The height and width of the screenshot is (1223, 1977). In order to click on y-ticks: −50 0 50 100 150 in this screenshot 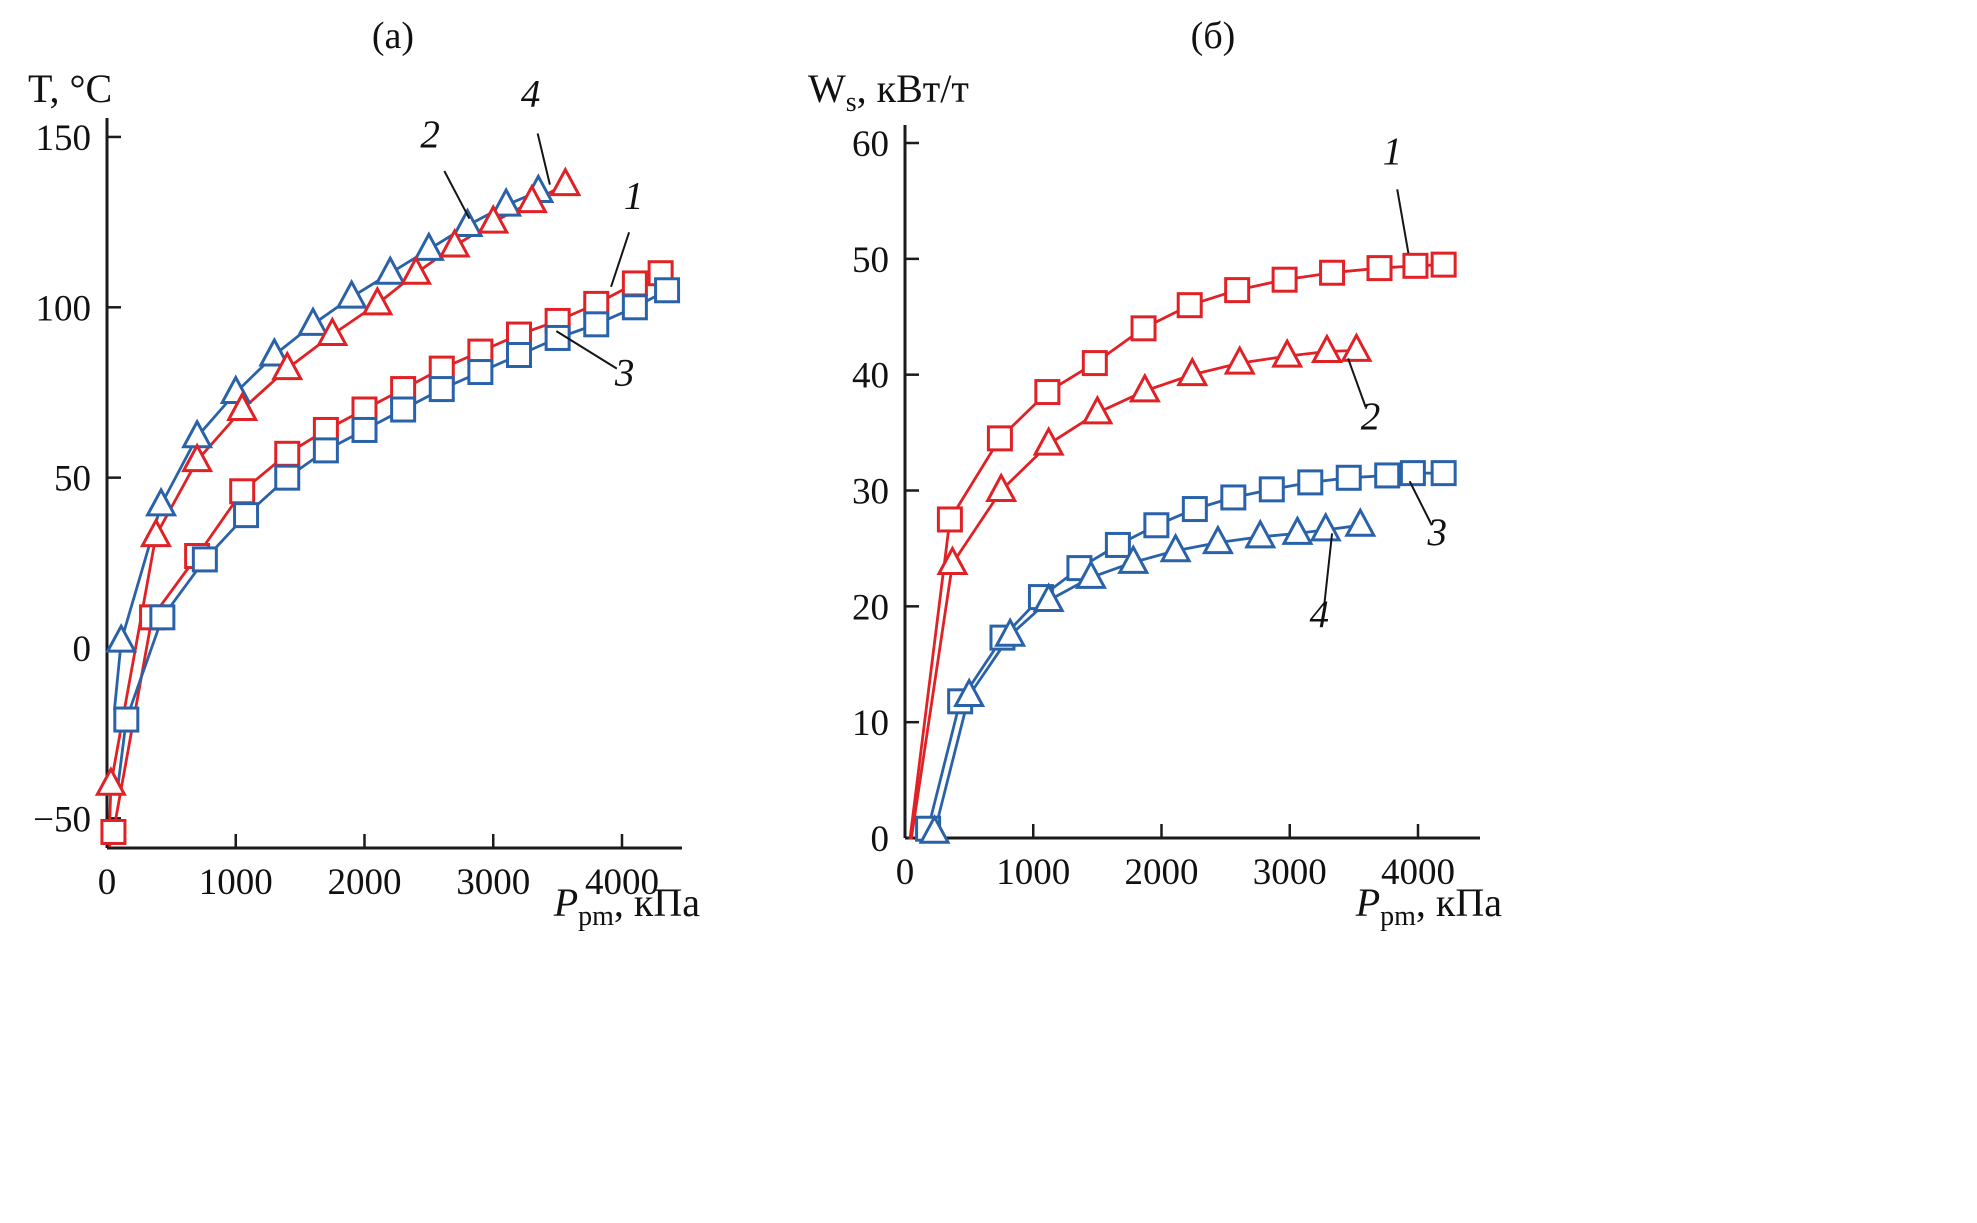, I will do `click(77, 479)`.